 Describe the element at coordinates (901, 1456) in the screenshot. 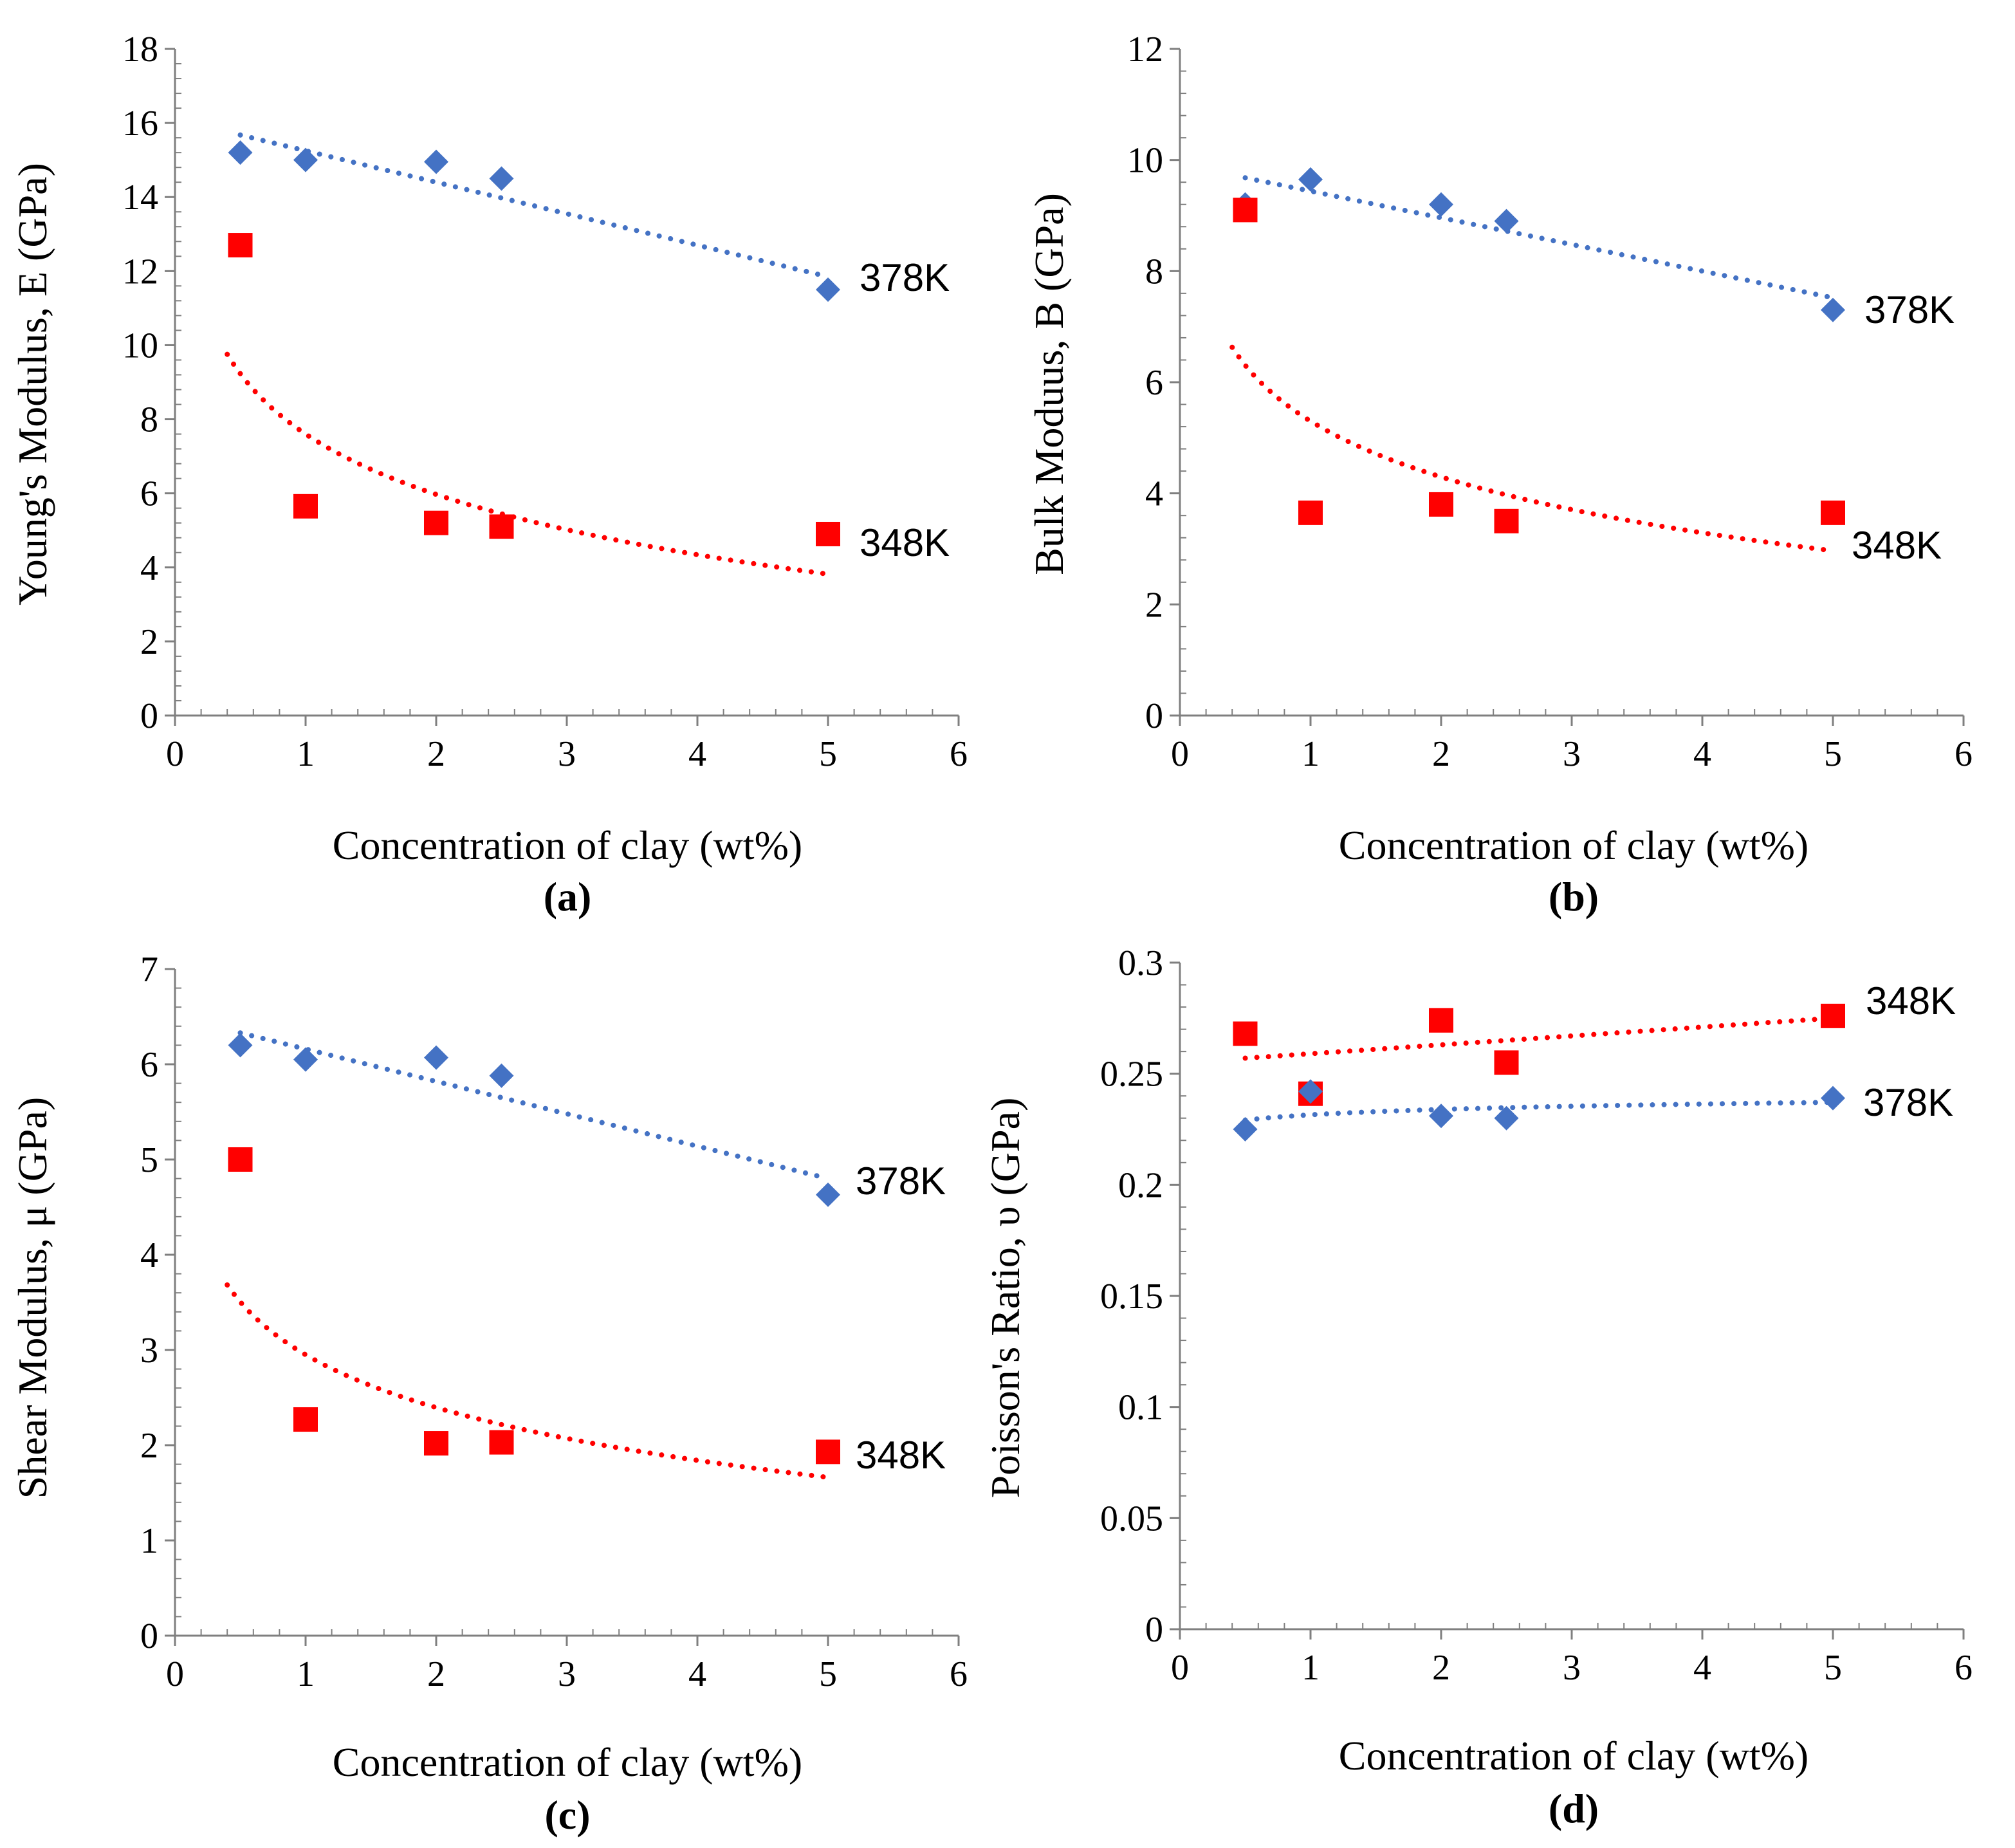

I see `panel-c-label-348K: 348K` at that location.